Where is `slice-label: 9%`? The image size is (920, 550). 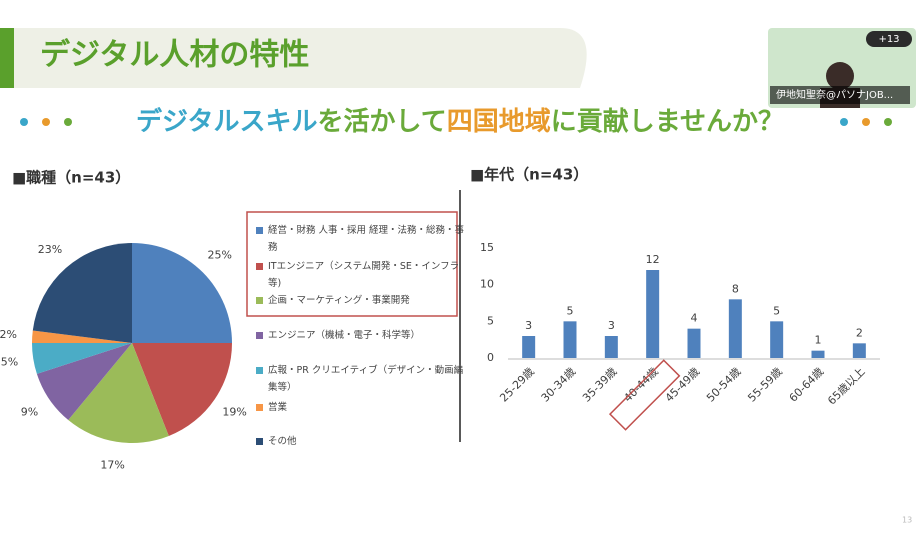 slice-label: 9% is located at coordinates (29, 412).